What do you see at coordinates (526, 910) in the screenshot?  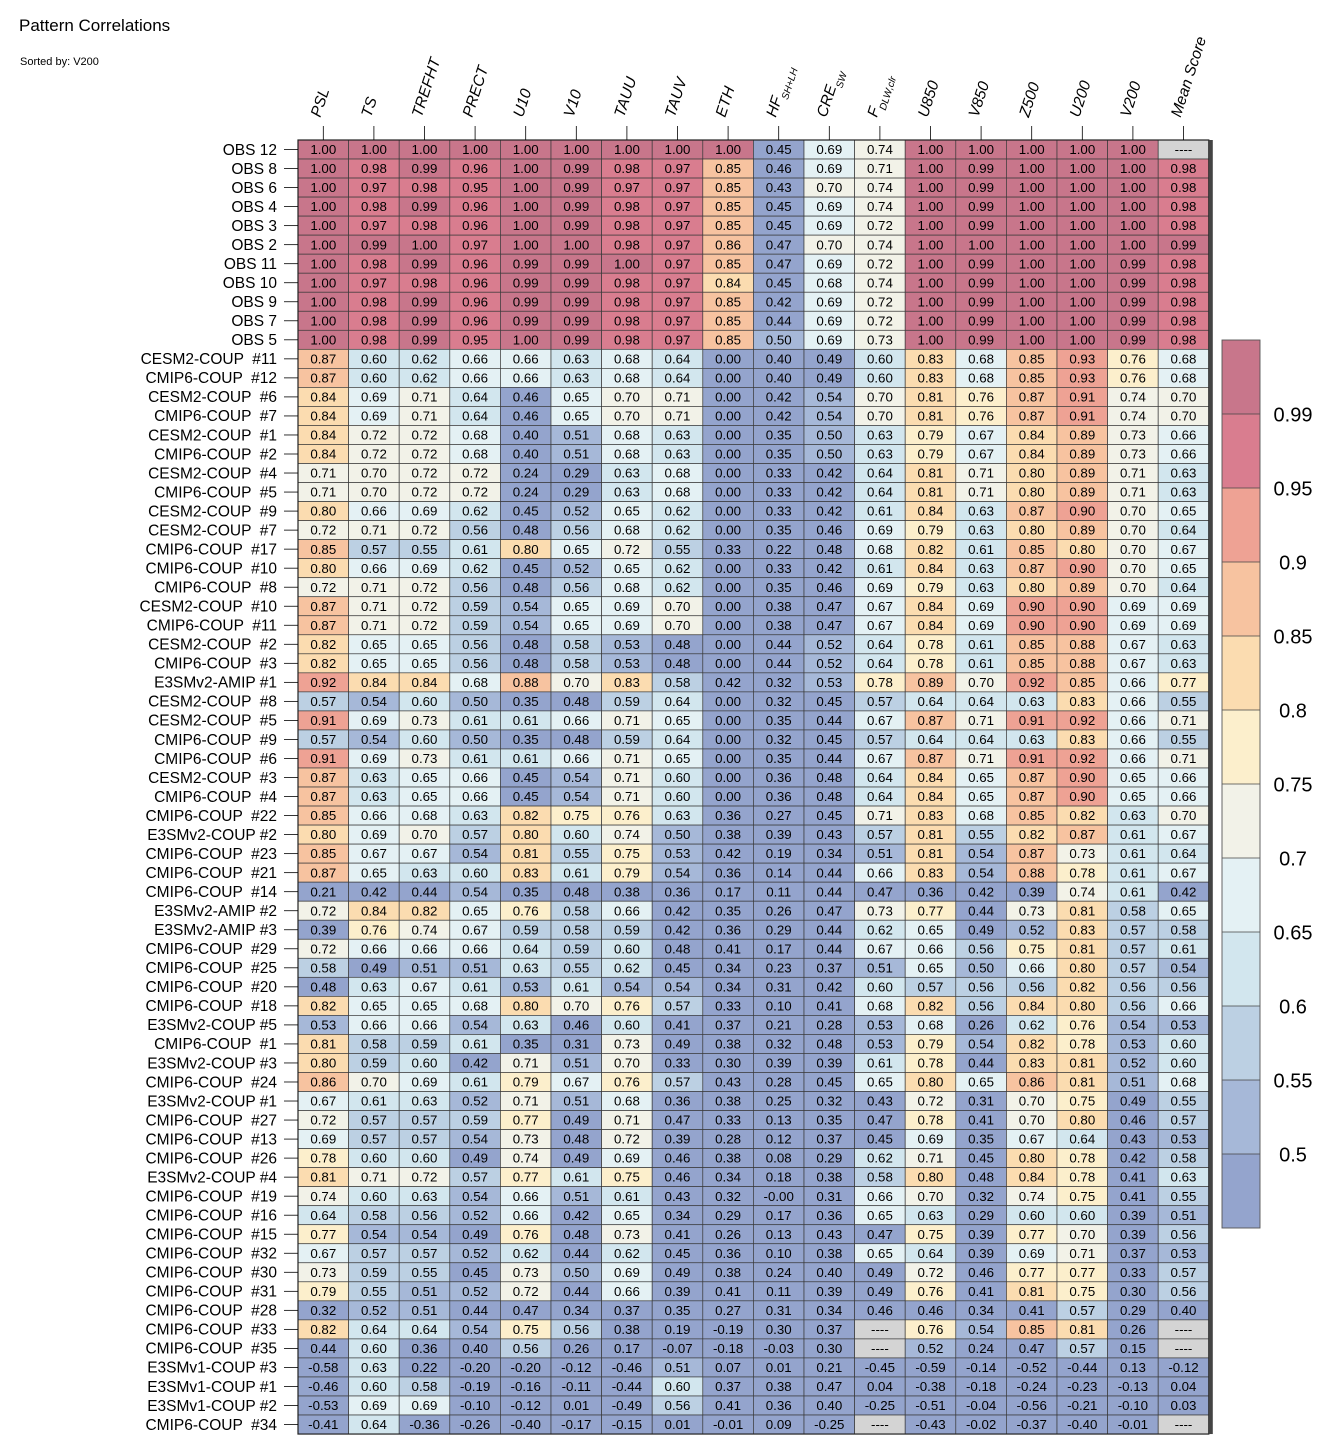 I see `cell-value: 0.76` at bounding box center [526, 910].